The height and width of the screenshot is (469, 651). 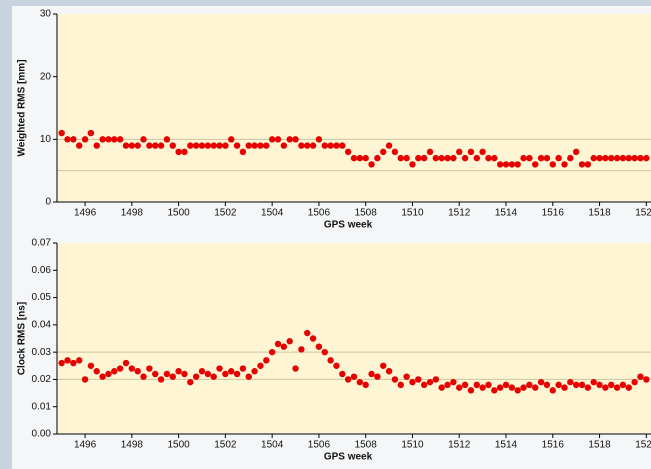 I want to click on y-tick-label: 0.01, so click(x=42, y=406).